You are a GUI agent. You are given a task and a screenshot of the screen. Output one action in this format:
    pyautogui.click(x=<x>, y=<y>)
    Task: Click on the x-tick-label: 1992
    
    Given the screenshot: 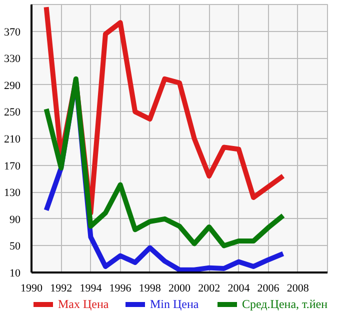 What is the action you would take?
    pyautogui.click(x=61, y=288)
    